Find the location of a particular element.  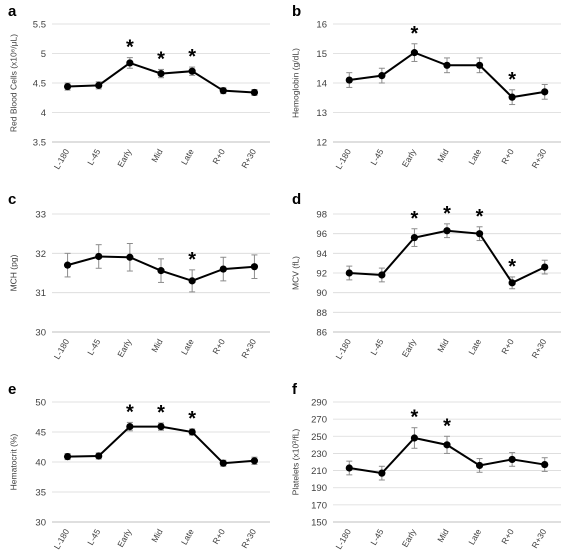

y-tick-label: 32 is located at coordinates (40, 254).